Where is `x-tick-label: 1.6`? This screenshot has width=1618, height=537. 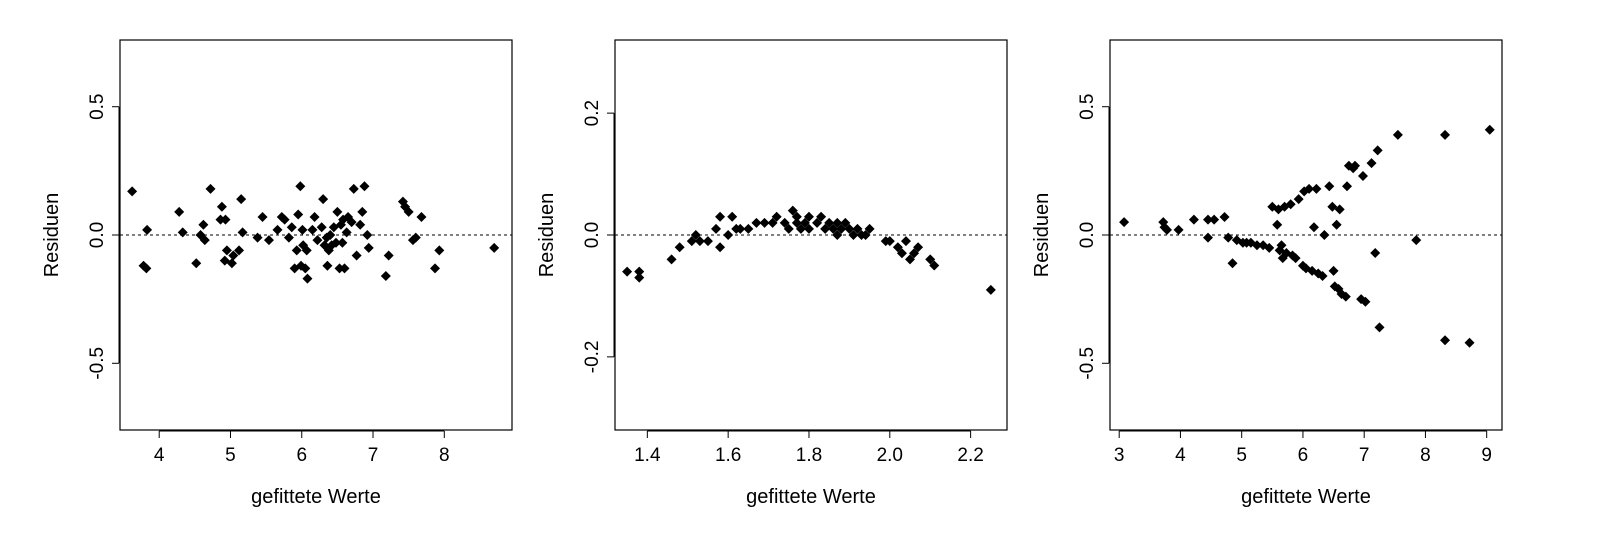 x-tick-label: 1.6 is located at coordinates (728, 455).